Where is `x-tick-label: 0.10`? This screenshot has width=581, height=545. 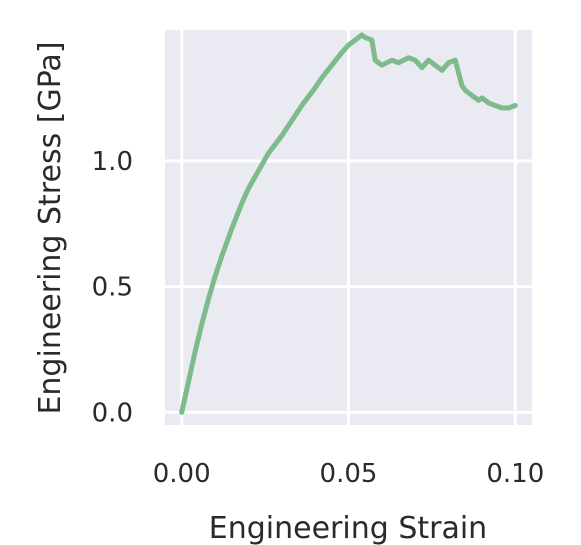 x-tick-label: 0.10 is located at coordinates (515, 474).